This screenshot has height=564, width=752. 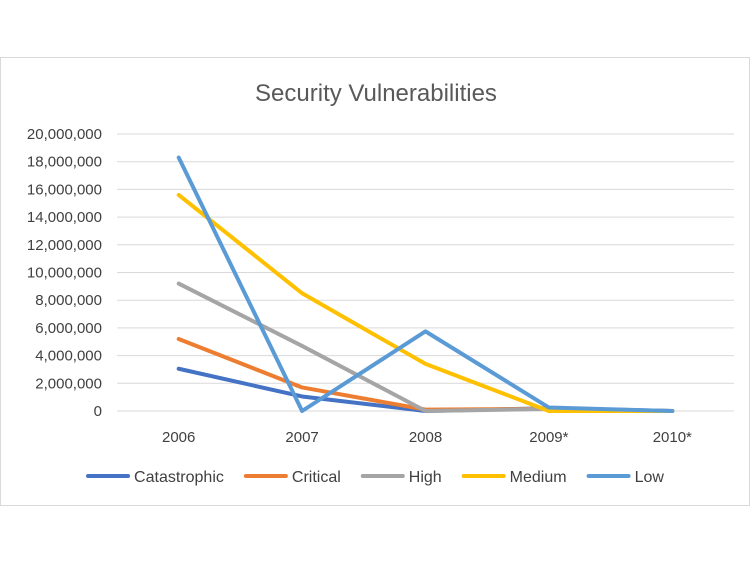 I want to click on y-tick-label: 14,000,000, so click(x=64, y=217).